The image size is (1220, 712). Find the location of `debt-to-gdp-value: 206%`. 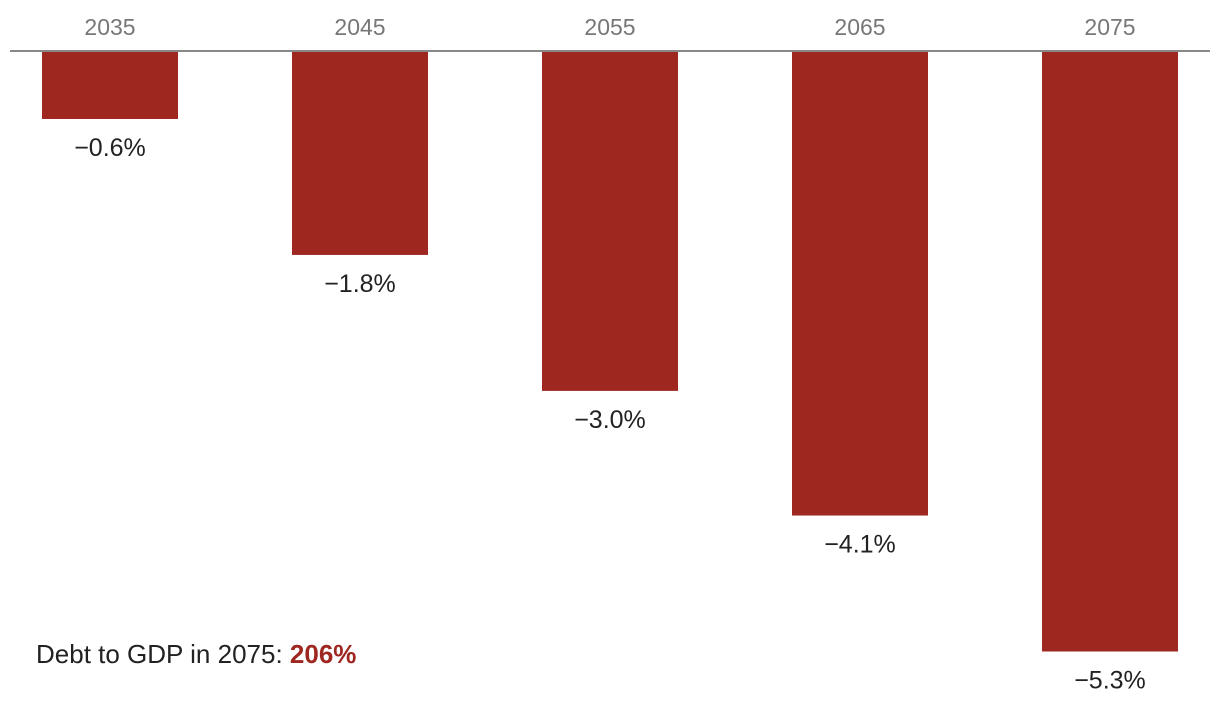

debt-to-gdp-value: 206% is located at coordinates (323, 654).